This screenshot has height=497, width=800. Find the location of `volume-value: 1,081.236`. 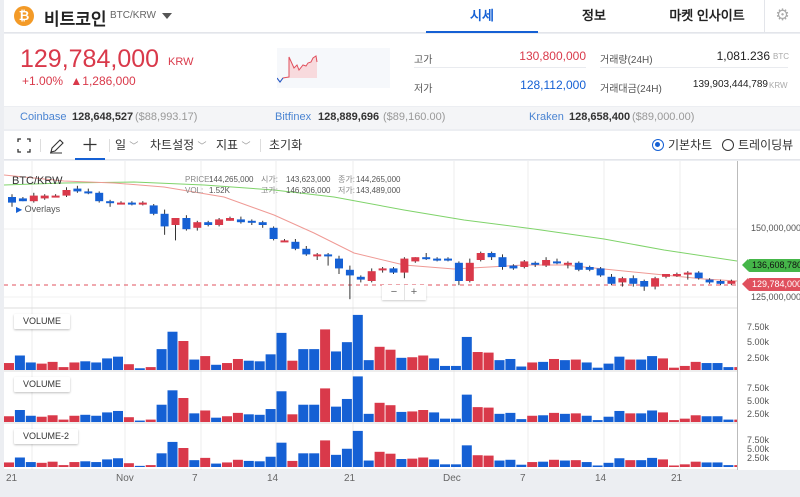

volume-value: 1,081.236 is located at coordinates (743, 56).